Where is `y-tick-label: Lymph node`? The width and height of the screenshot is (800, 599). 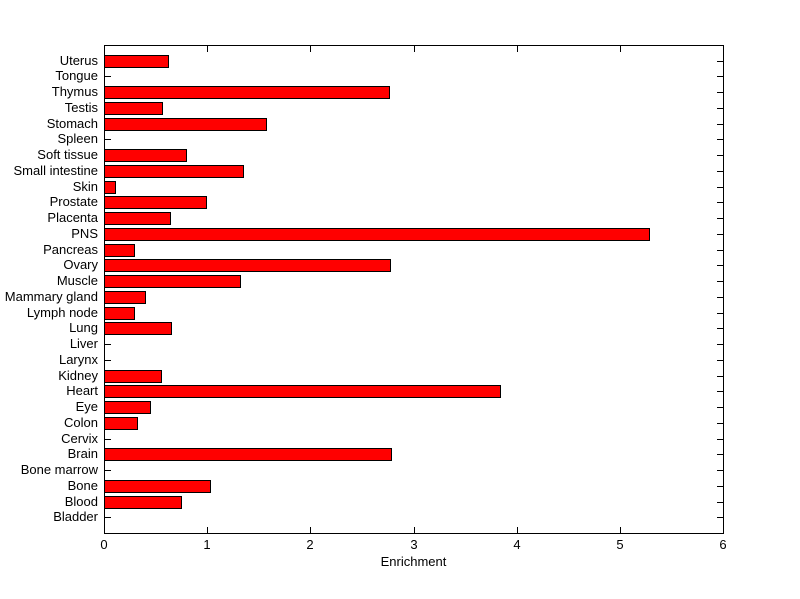 y-tick-label: Lymph node is located at coordinates (62, 312).